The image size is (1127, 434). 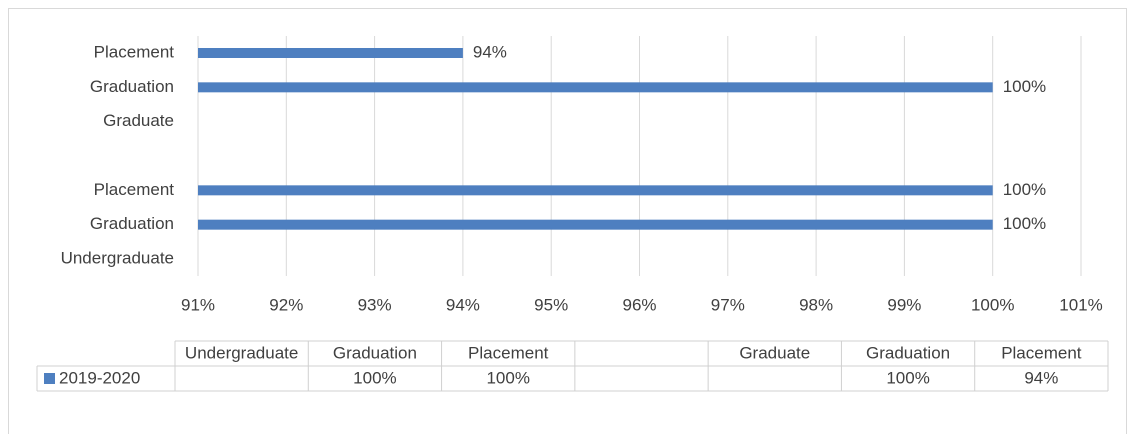 I want to click on x-tick-label: 92%, so click(x=286, y=304).